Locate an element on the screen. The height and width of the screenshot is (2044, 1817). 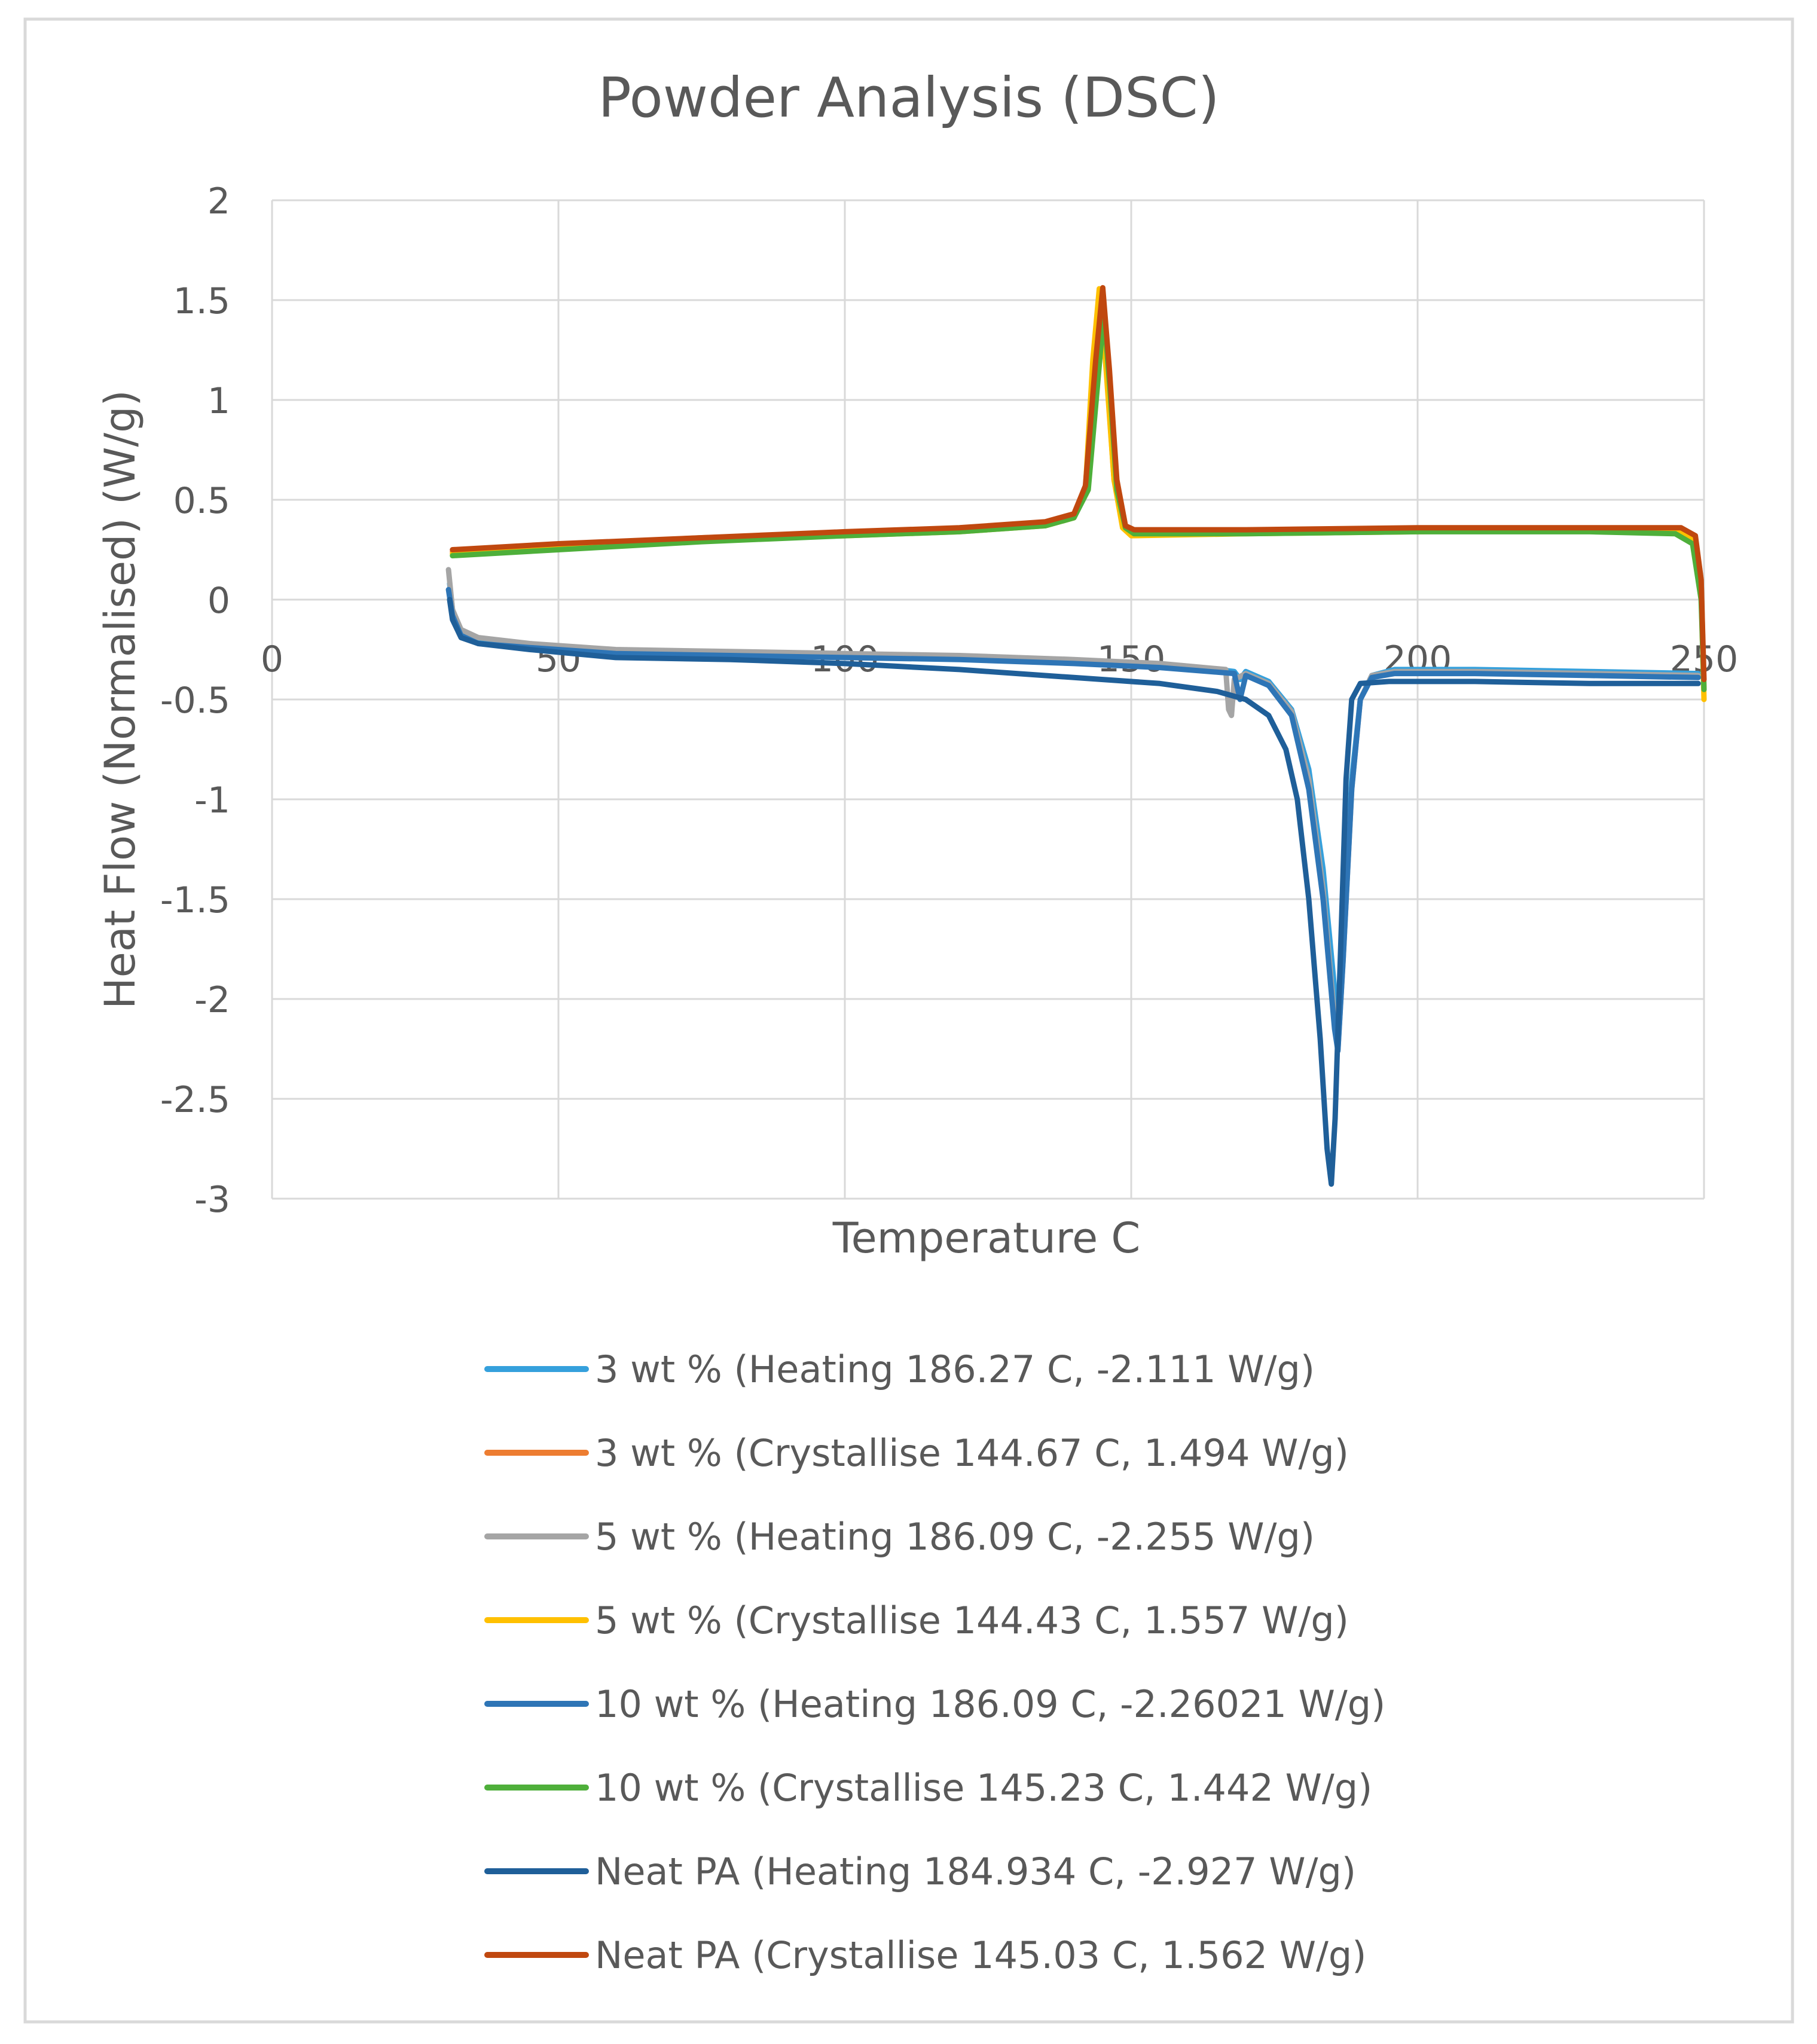
legend-label-7: Neat PA (Heating 184.934 C, -2.927 W/g) is located at coordinates (976, 1871).